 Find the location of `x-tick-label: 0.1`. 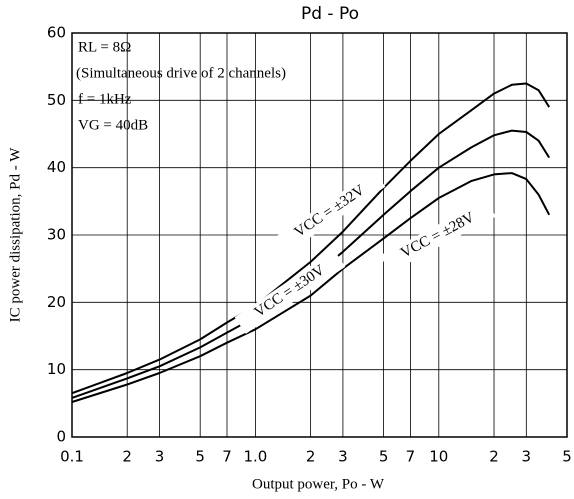

x-tick-label: 0.1 is located at coordinates (72, 457).